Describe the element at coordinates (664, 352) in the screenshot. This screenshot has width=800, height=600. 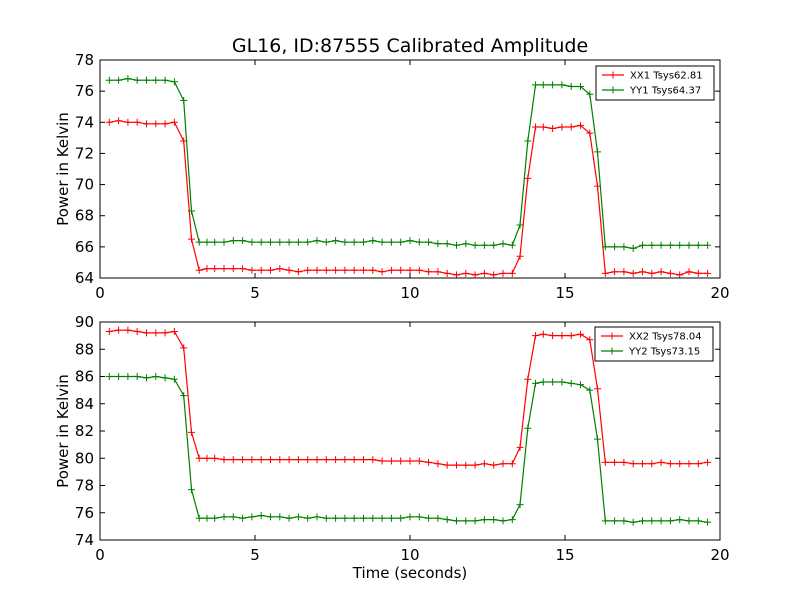
I see `legend-label: YY2 Tsys73.15` at that location.